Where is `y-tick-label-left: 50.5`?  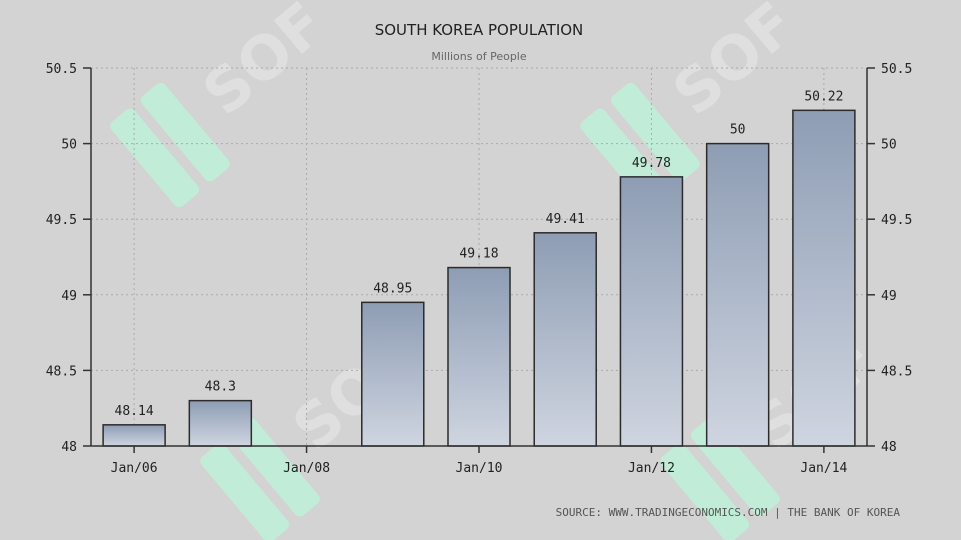
y-tick-label-left: 50.5 is located at coordinates (61, 69).